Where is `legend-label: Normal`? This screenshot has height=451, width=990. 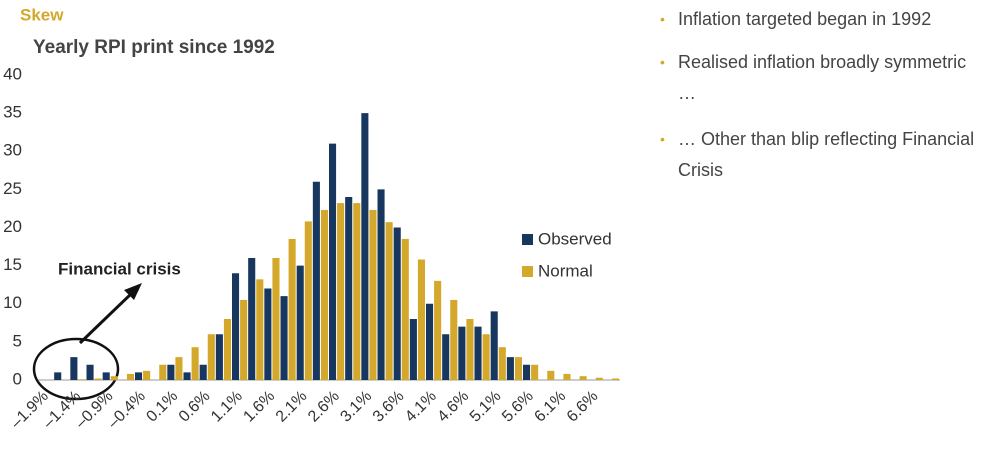 legend-label: Normal is located at coordinates (565, 270).